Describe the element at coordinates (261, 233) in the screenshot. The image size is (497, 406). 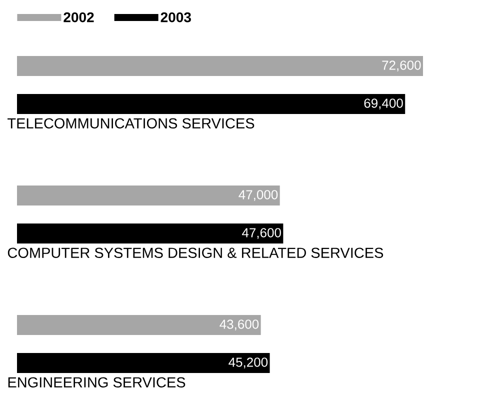
I see `data-label: 47,600` at that location.